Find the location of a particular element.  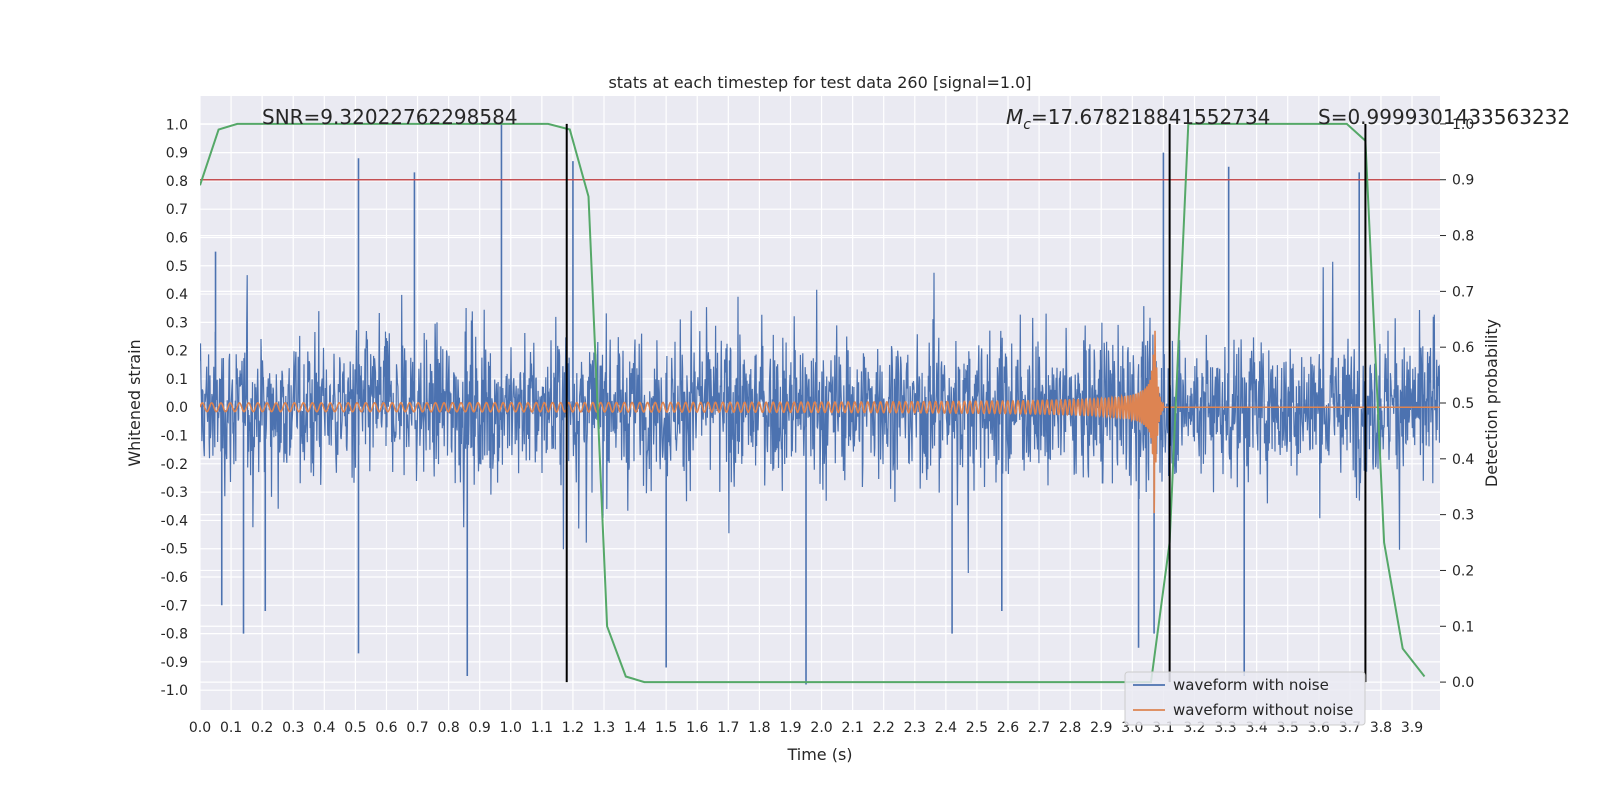

x-tick-label: 1.2 is located at coordinates (573, 728).